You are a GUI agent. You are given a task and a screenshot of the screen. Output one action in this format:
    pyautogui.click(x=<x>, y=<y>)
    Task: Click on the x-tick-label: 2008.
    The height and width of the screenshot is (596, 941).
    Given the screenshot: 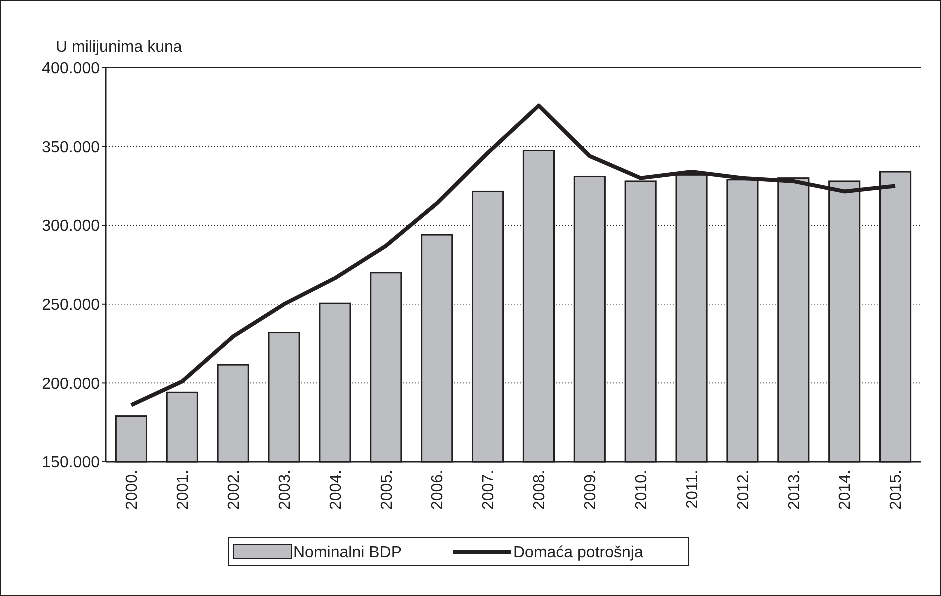 What is the action you would take?
    pyautogui.click(x=540, y=490)
    